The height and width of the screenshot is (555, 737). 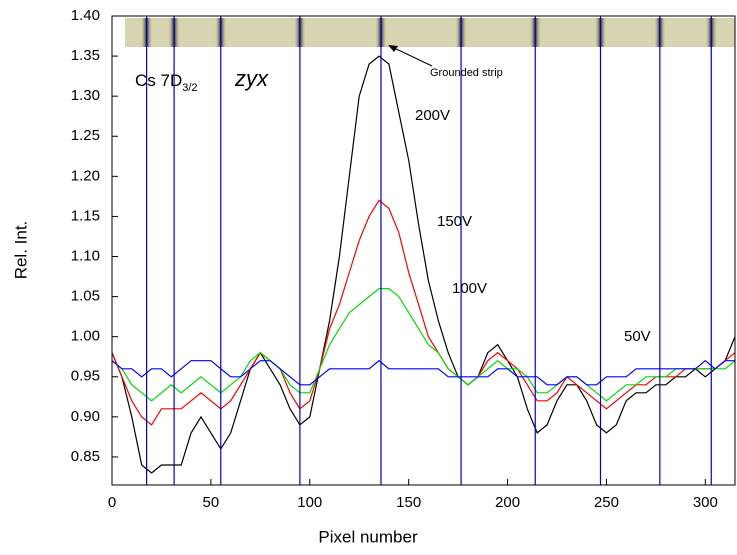 I want to click on x-axis-title: Pixel number, so click(x=368, y=536).